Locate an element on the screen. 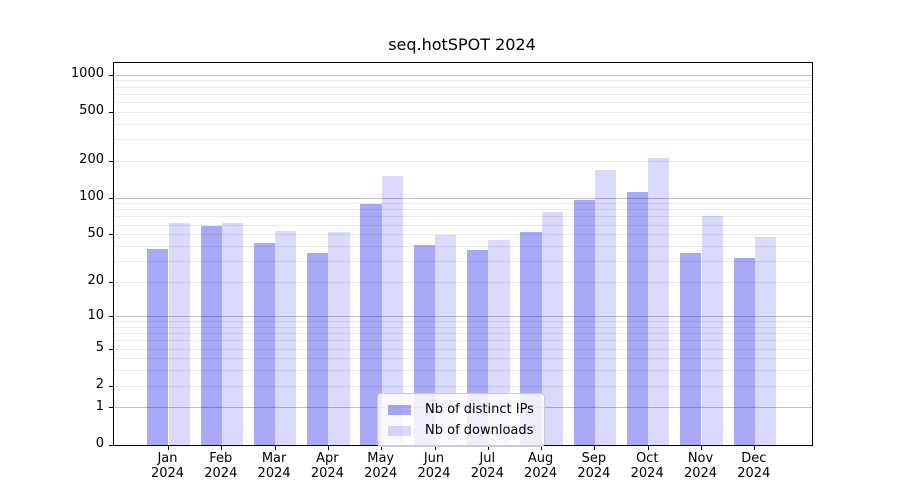 The width and height of the screenshot is (900, 500). bar-mar-downloads is located at coordinates (286, 337).